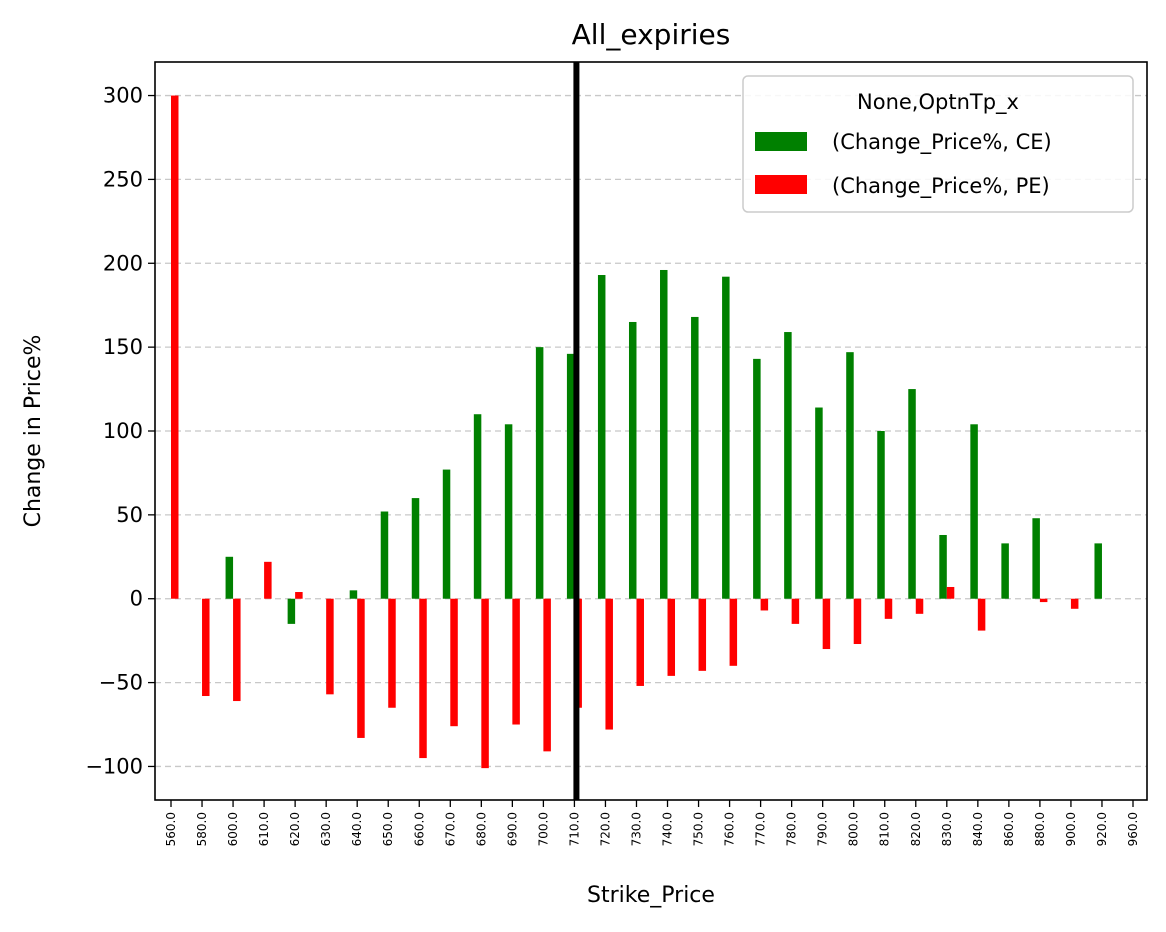 The image size is (1166, 932). Describe the element at coordinates (1071, 829) in the screenshot. I see `x-tick-label: 900.0` at that location.